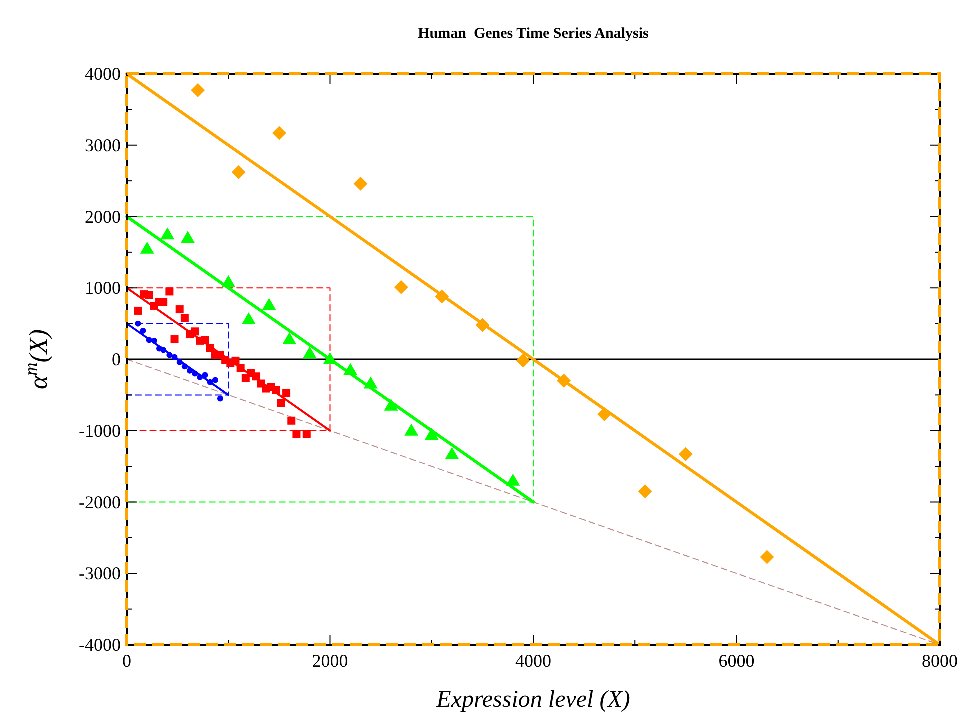 This screenshot has height=723, width=969. What do you see at coordinates (100, 574) in the screenshot?
I see `y-tick-label: -3000` at bounding box center [100, 574].